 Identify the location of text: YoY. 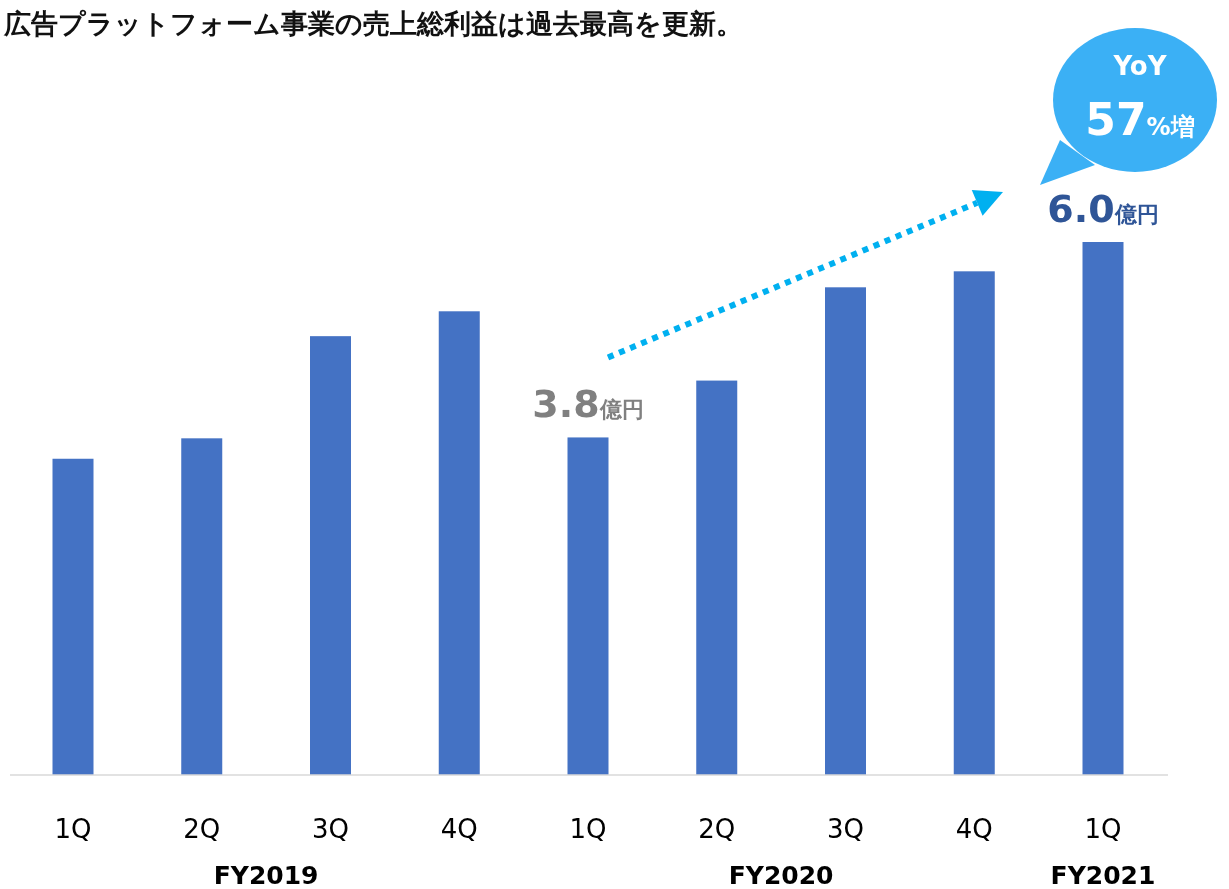
(1140, 66).